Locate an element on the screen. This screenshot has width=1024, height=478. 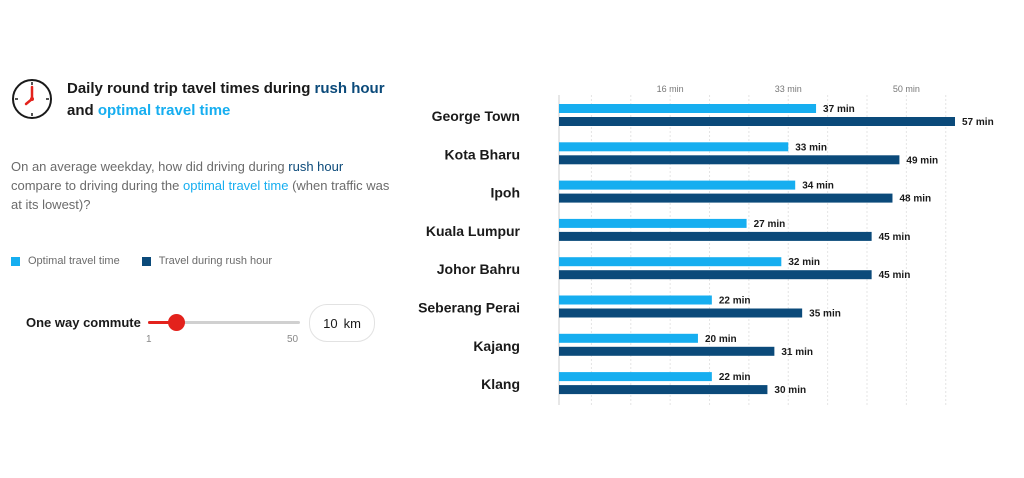
title-rush-hour: rush hour is located at coordinates (349, 88).